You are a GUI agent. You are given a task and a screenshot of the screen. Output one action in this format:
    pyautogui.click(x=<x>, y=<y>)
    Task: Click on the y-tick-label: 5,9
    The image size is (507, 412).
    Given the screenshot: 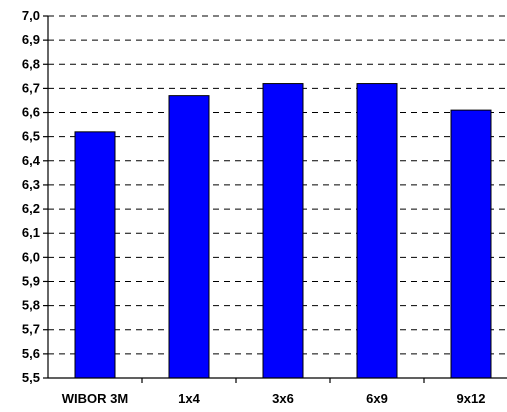 What is the action you would take?
    pyautogui.click(x=31, y=280)
    